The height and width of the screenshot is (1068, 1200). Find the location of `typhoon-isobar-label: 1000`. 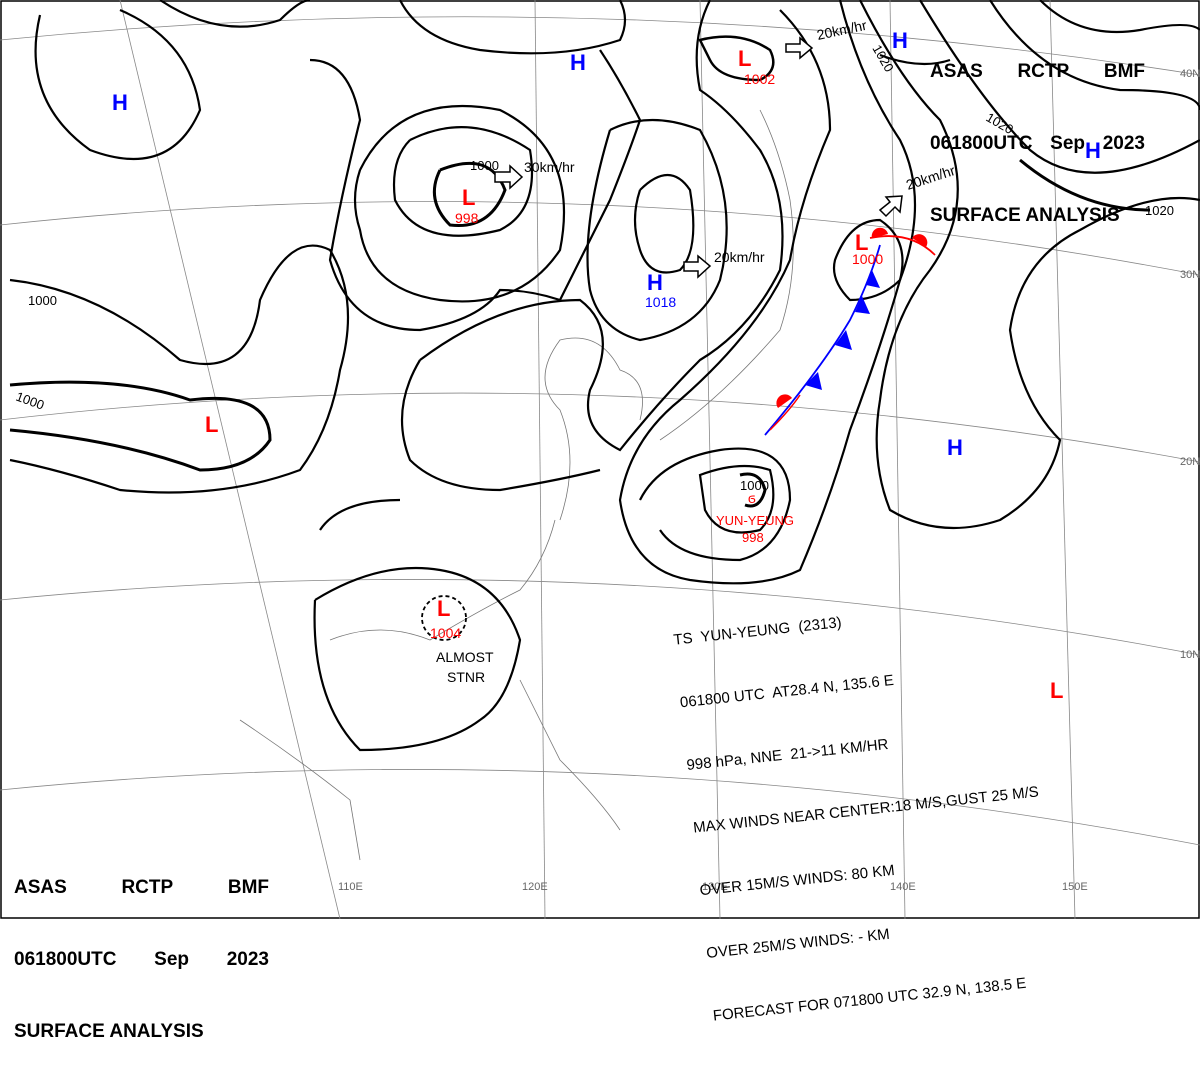

typhoon-isobar-label: 1000 is located at coordinates (754, 485).